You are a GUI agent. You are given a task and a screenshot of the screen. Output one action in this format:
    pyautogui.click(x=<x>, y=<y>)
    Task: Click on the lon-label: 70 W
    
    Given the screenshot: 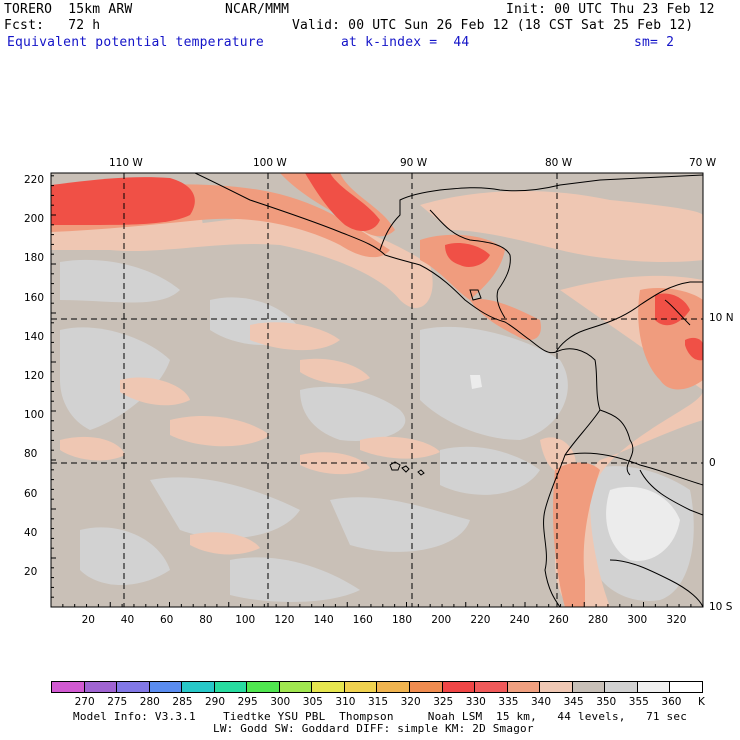 What is the action you would take?
    pyautogui.click(x=703, y=163)
    